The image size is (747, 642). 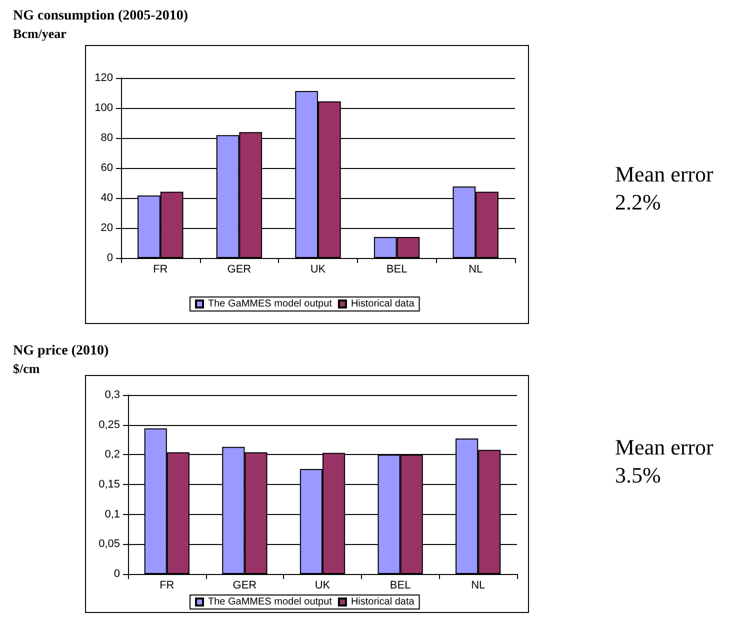 What do you see at coordinates (667, 188) in the screenshot?
I see `text: Mean error 2.2%` at bounding box center [667, 188].